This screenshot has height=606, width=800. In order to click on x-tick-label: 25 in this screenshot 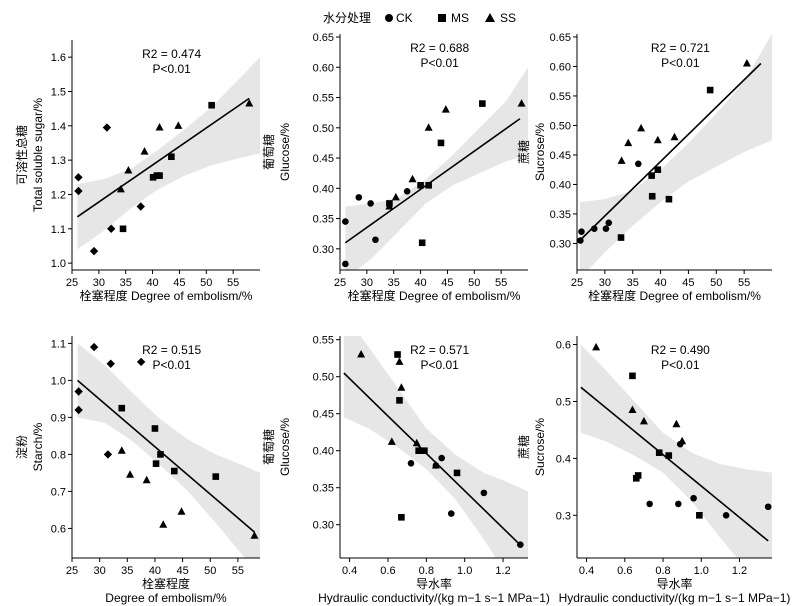, I will do `click(340, 283)`.